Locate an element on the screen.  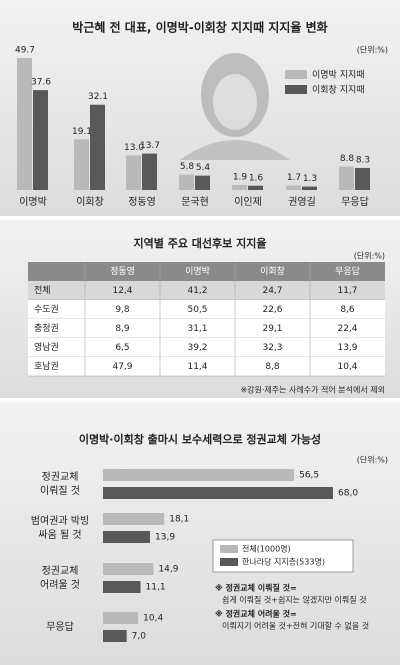
x-tick-label: 이명박 is located at coordinates (33, 202).